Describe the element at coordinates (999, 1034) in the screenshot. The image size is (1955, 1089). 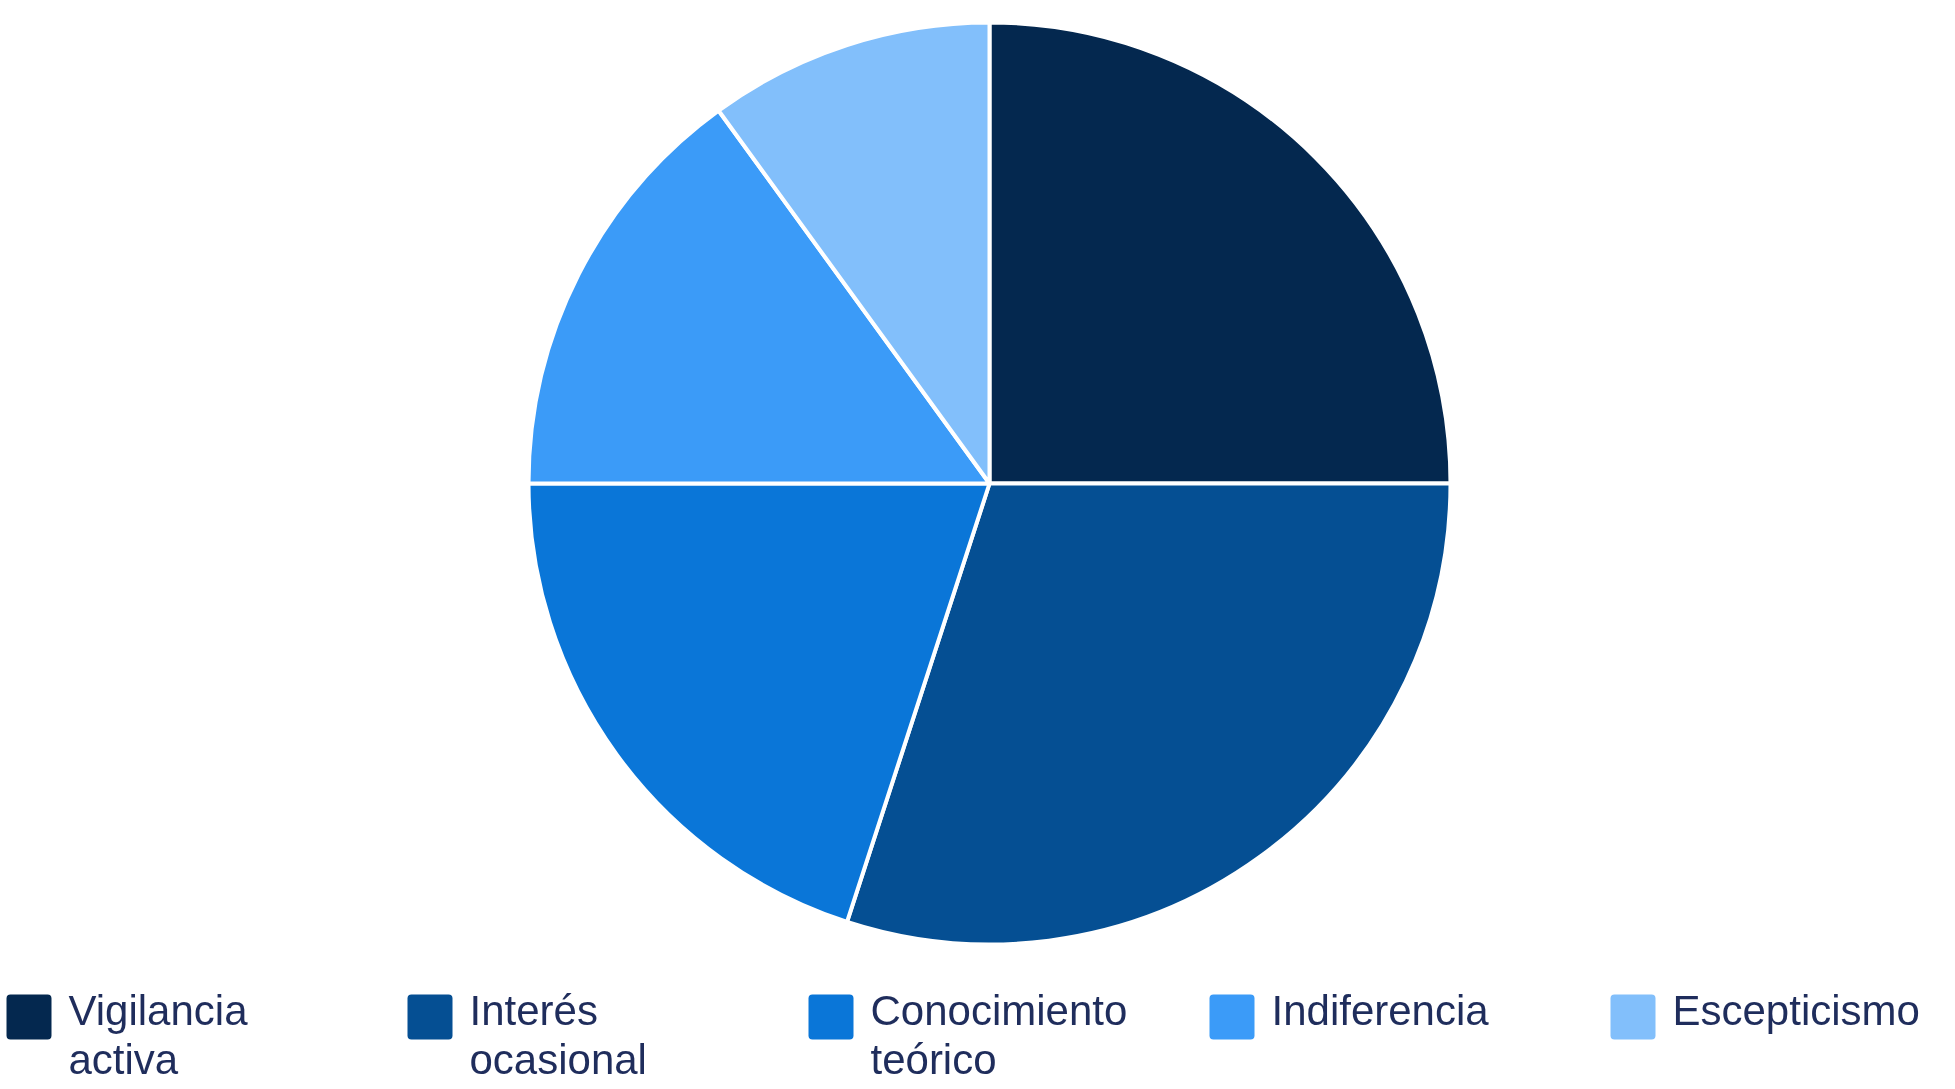
I see `legend-label: Conocimiento teórico` at that location.